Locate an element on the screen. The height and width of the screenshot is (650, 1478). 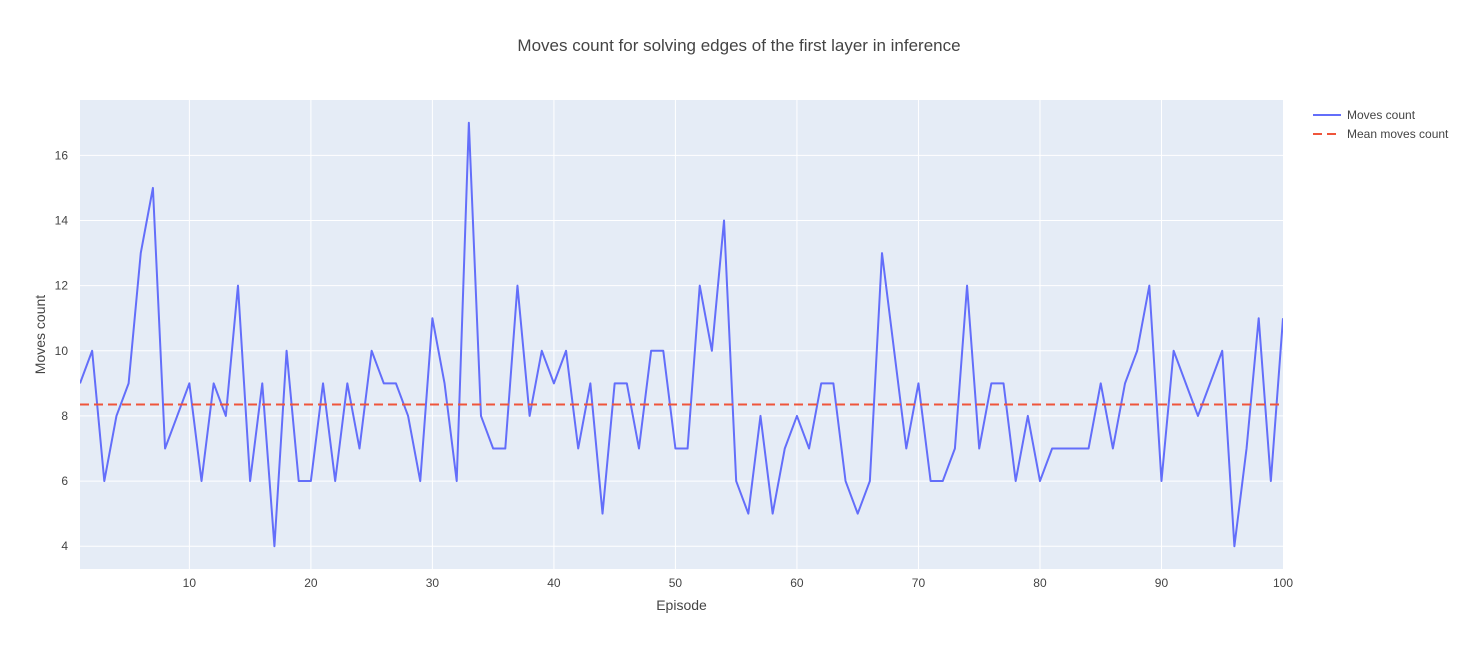
x-tick-label: 90 is located at coordinates (1162, 583).